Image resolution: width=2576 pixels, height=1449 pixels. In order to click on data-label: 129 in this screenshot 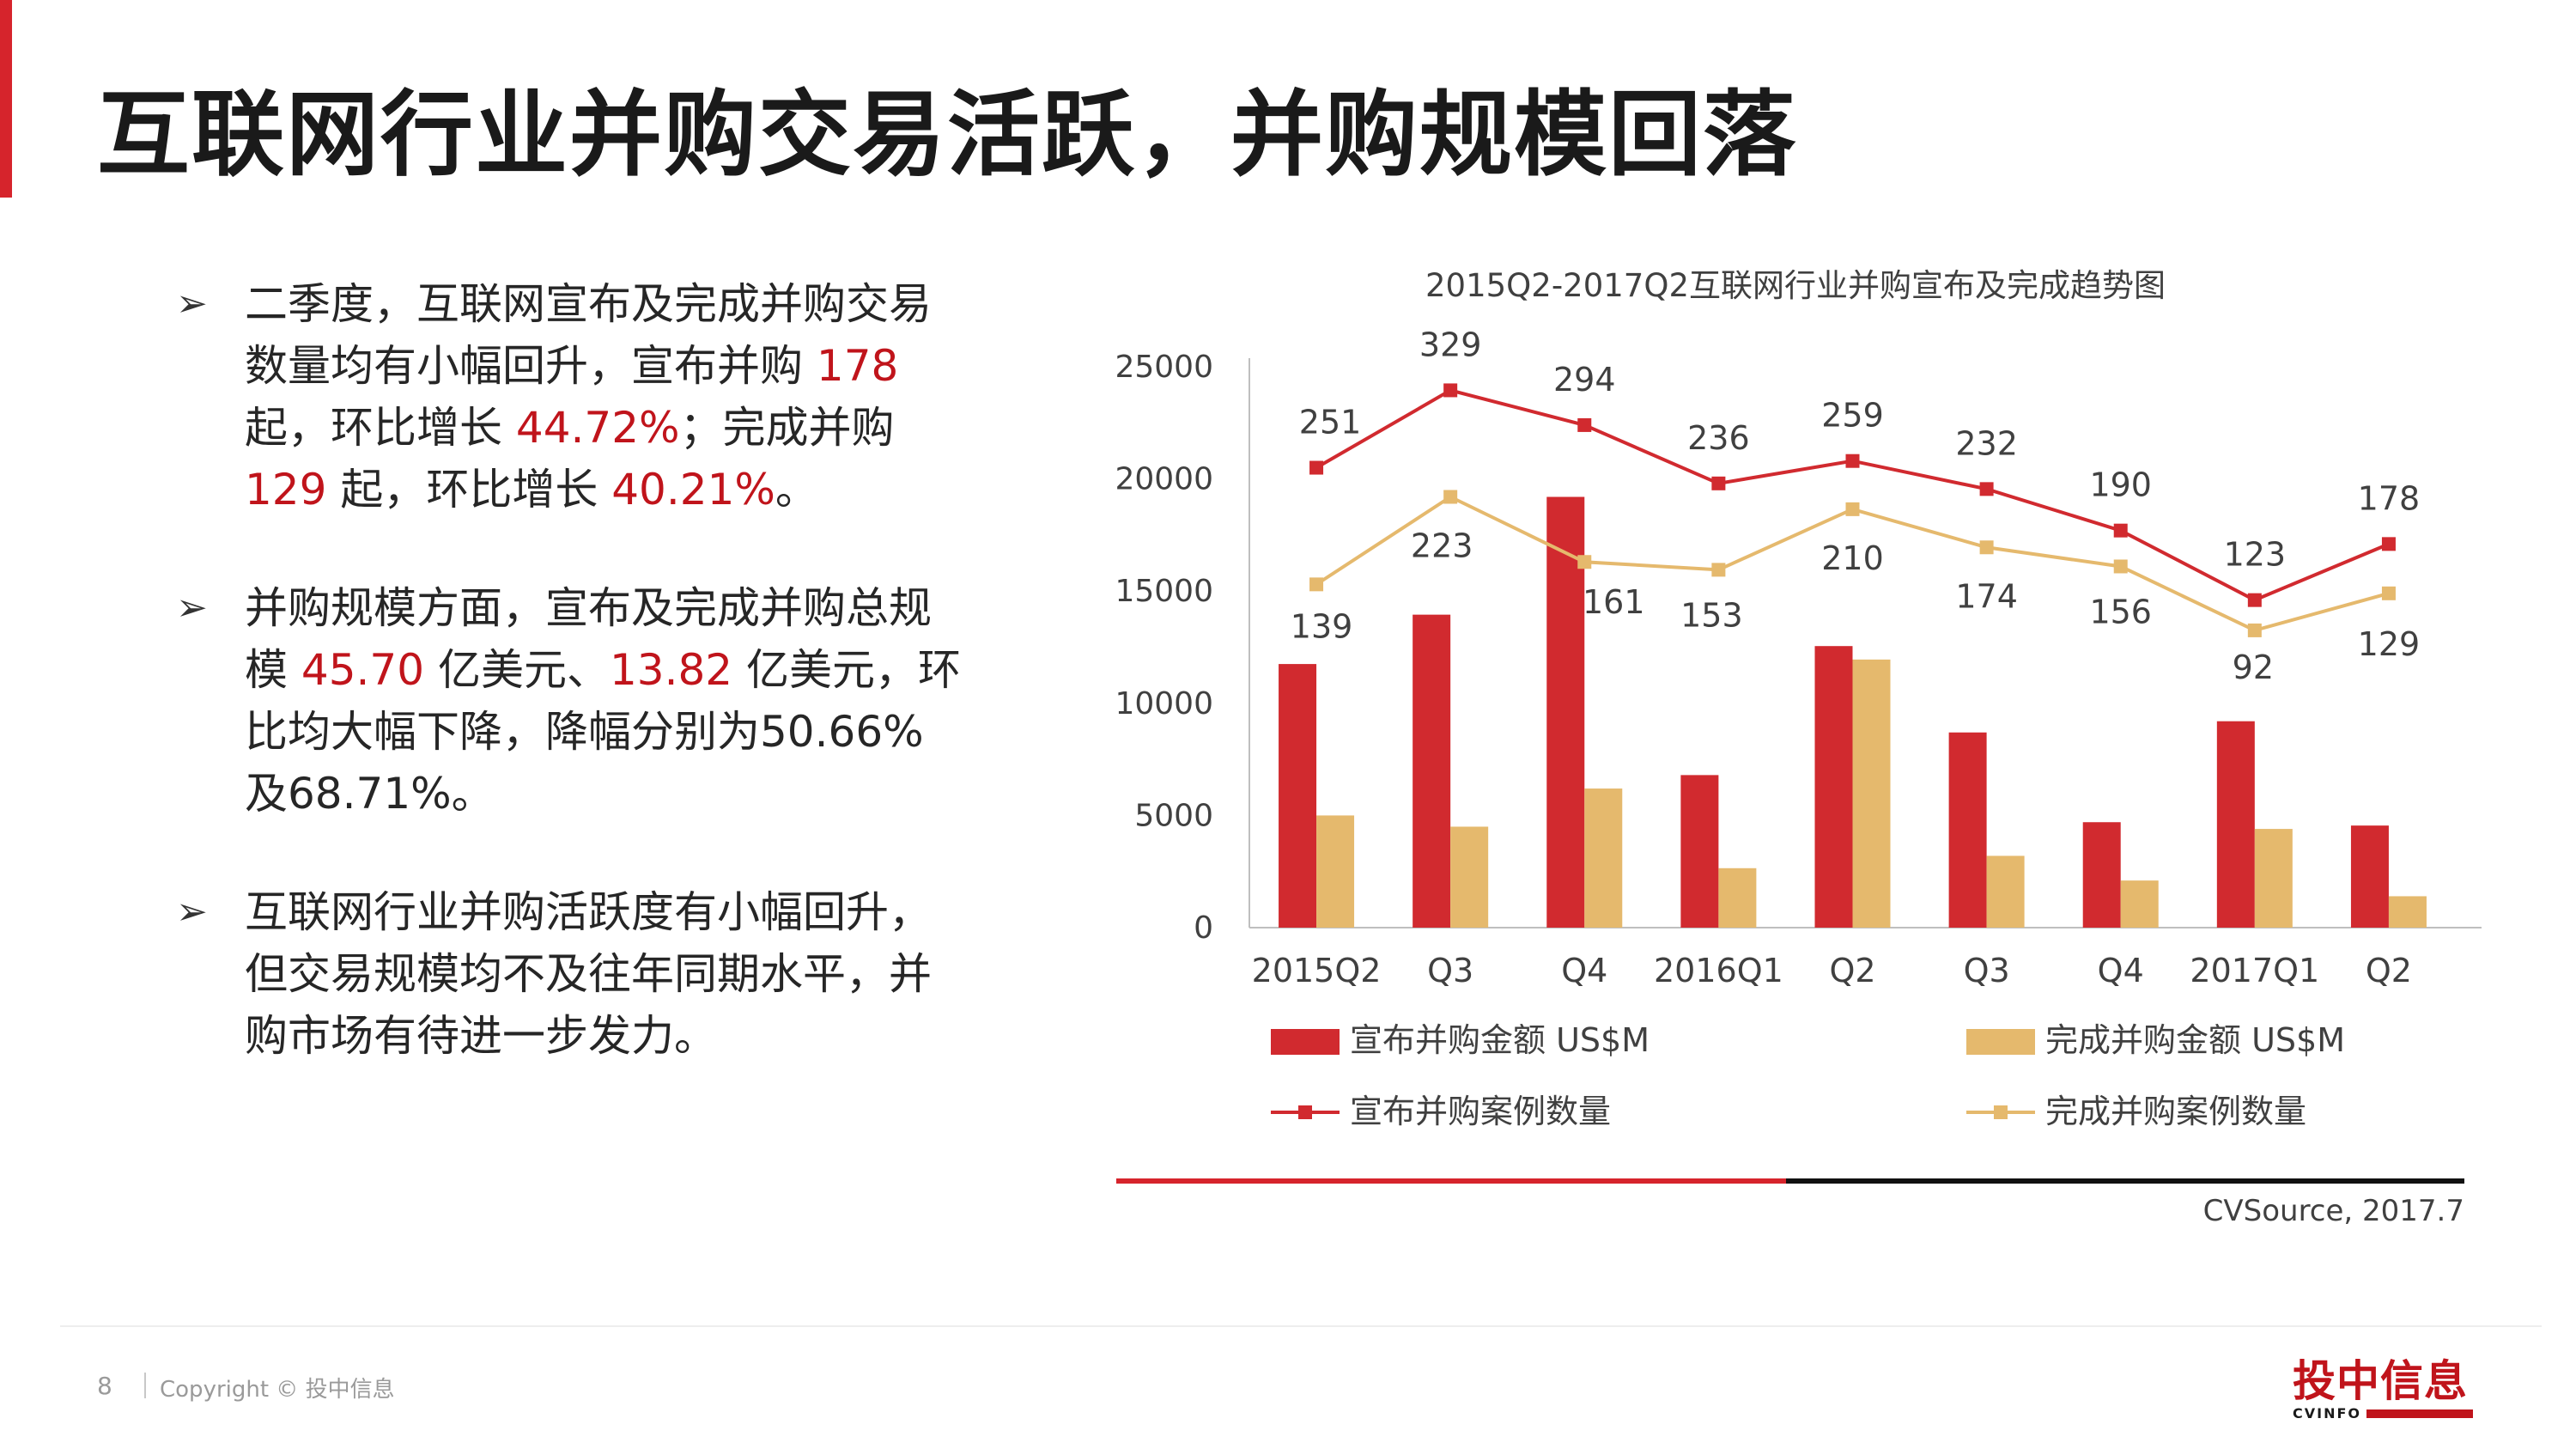, I will do `click(2390, 644)`.